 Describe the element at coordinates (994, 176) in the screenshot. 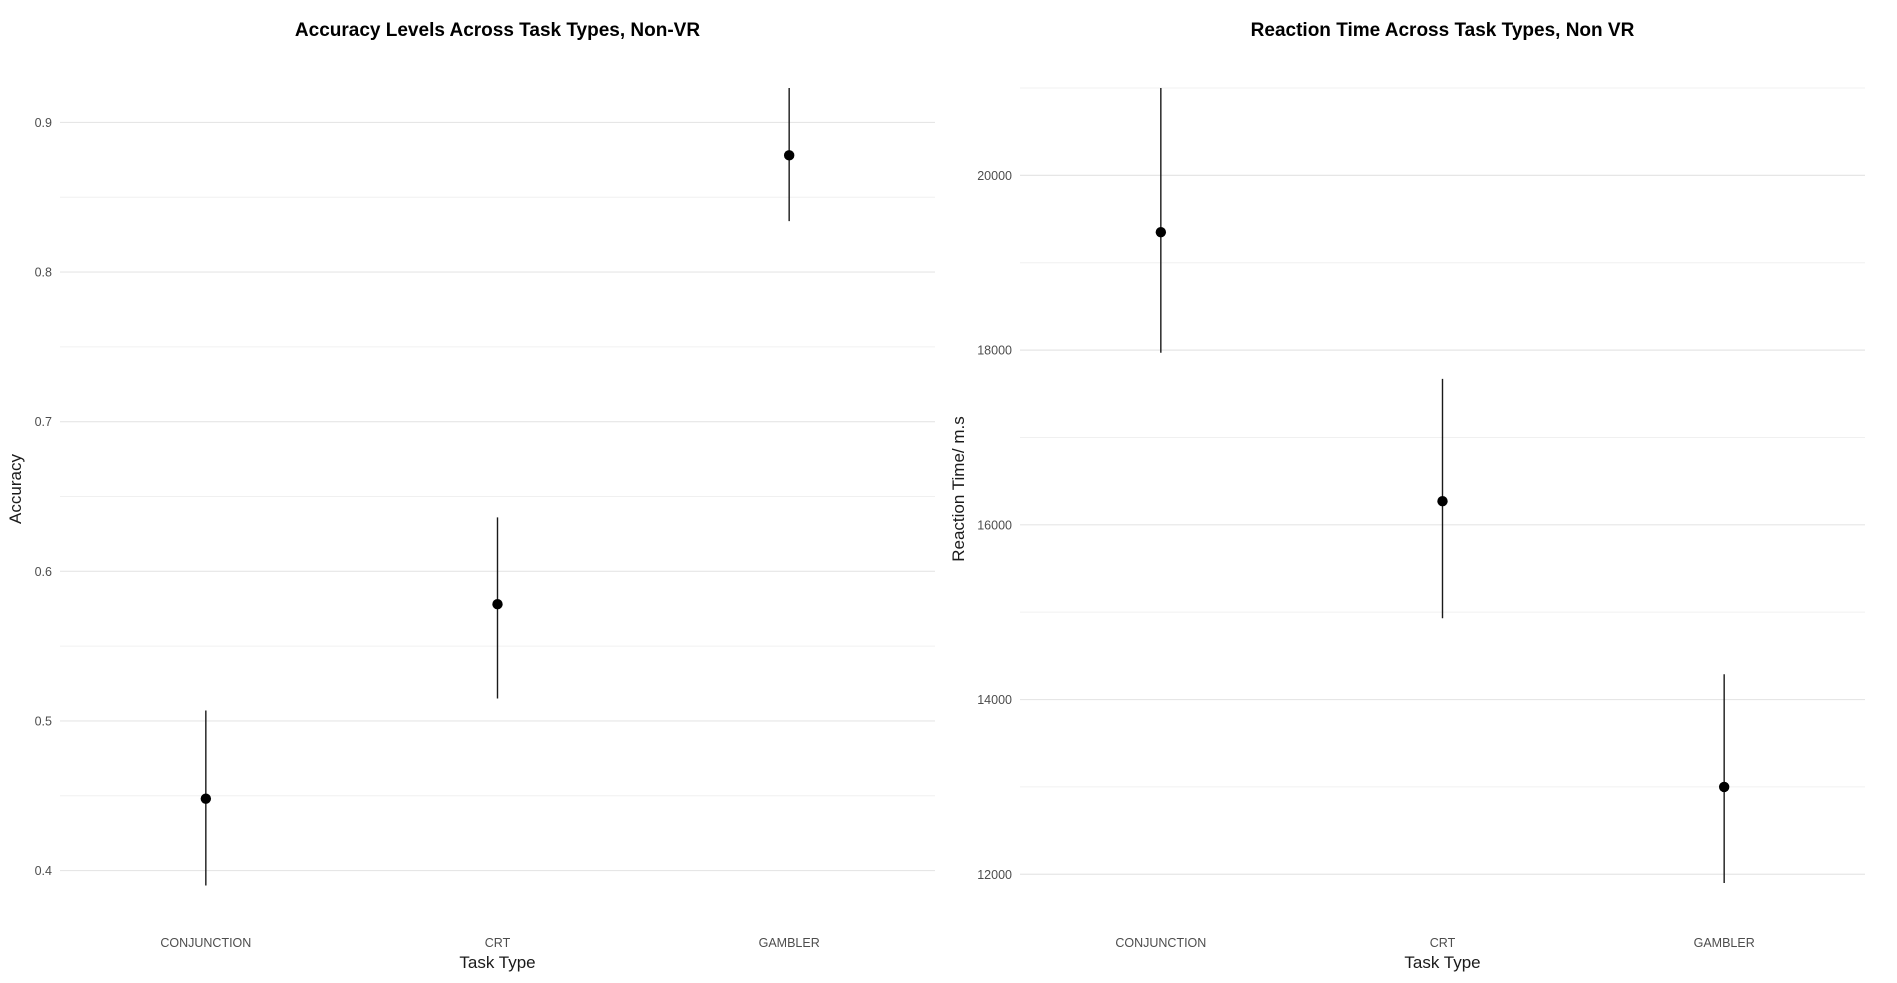

I see `y-tick-label: 20000` at that location.